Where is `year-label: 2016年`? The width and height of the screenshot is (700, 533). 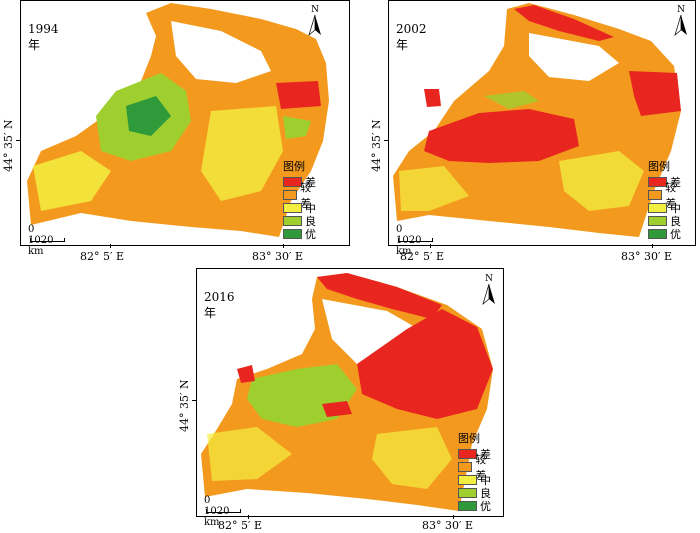 year-label: 2016年 is located at coordinates (219, 305).